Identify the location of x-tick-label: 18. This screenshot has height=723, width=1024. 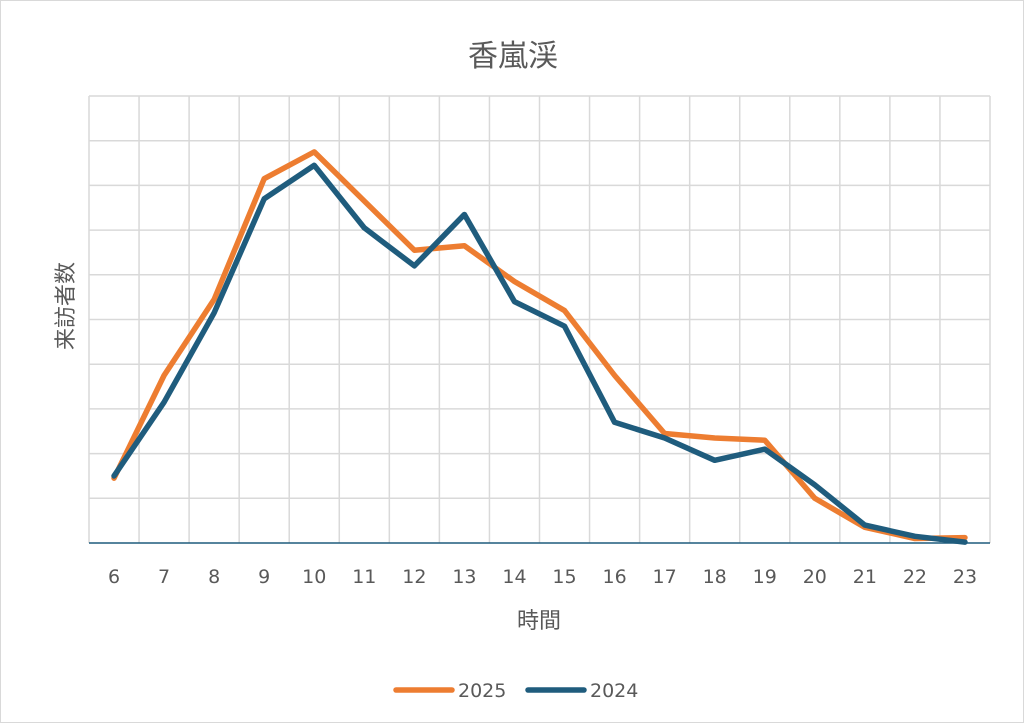
(715, 577).